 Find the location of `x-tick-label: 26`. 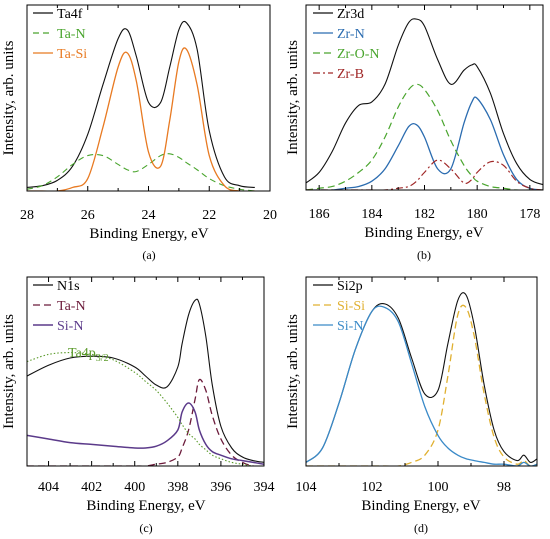

x-tick-label: 26 is located at coordinates (88, 215).